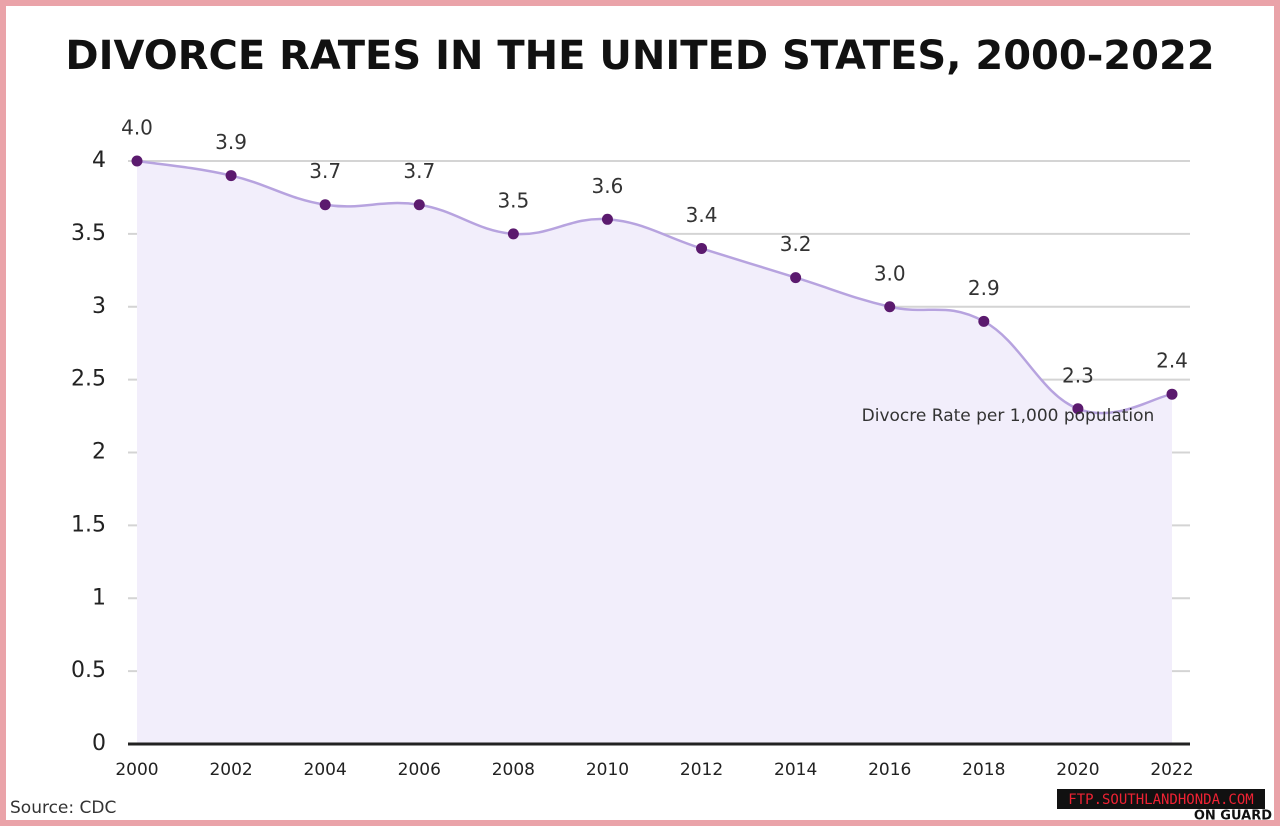 This screenshot has height=826, width=1280. What do you see at coordinates (983, 770) in the screenshot?
I see `x-tick-label: 2018` at bounding box center [983, 770].